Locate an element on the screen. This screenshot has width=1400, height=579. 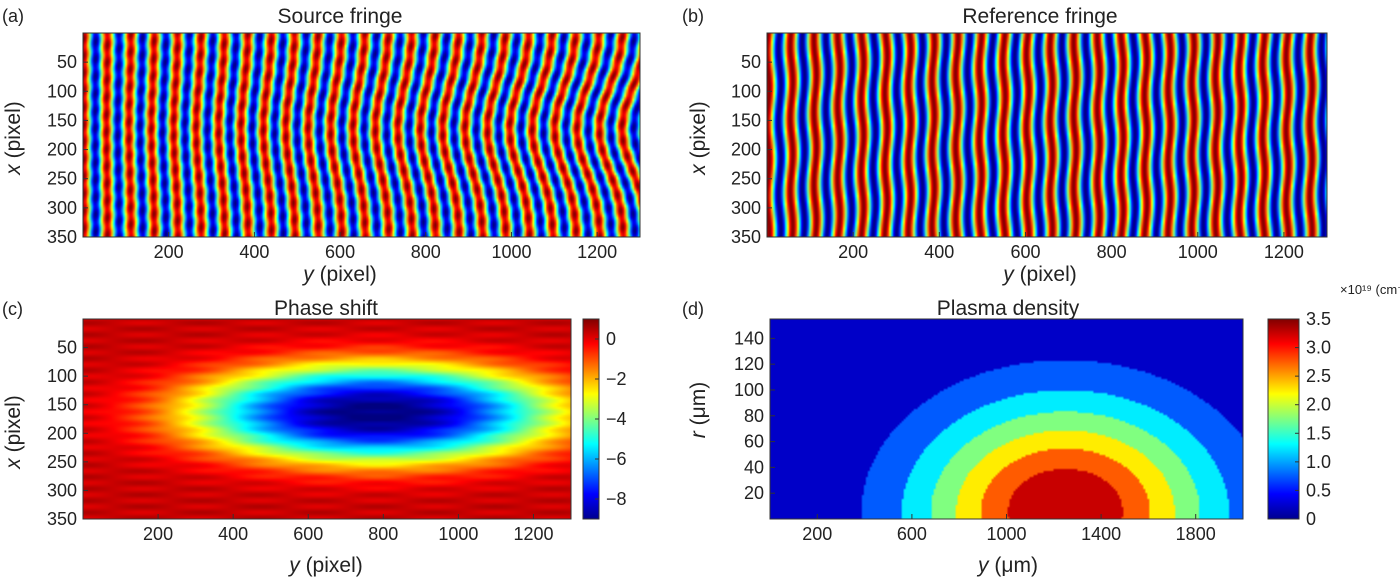
panel-a-title: Source fringe is located at coordinates (340, 16).